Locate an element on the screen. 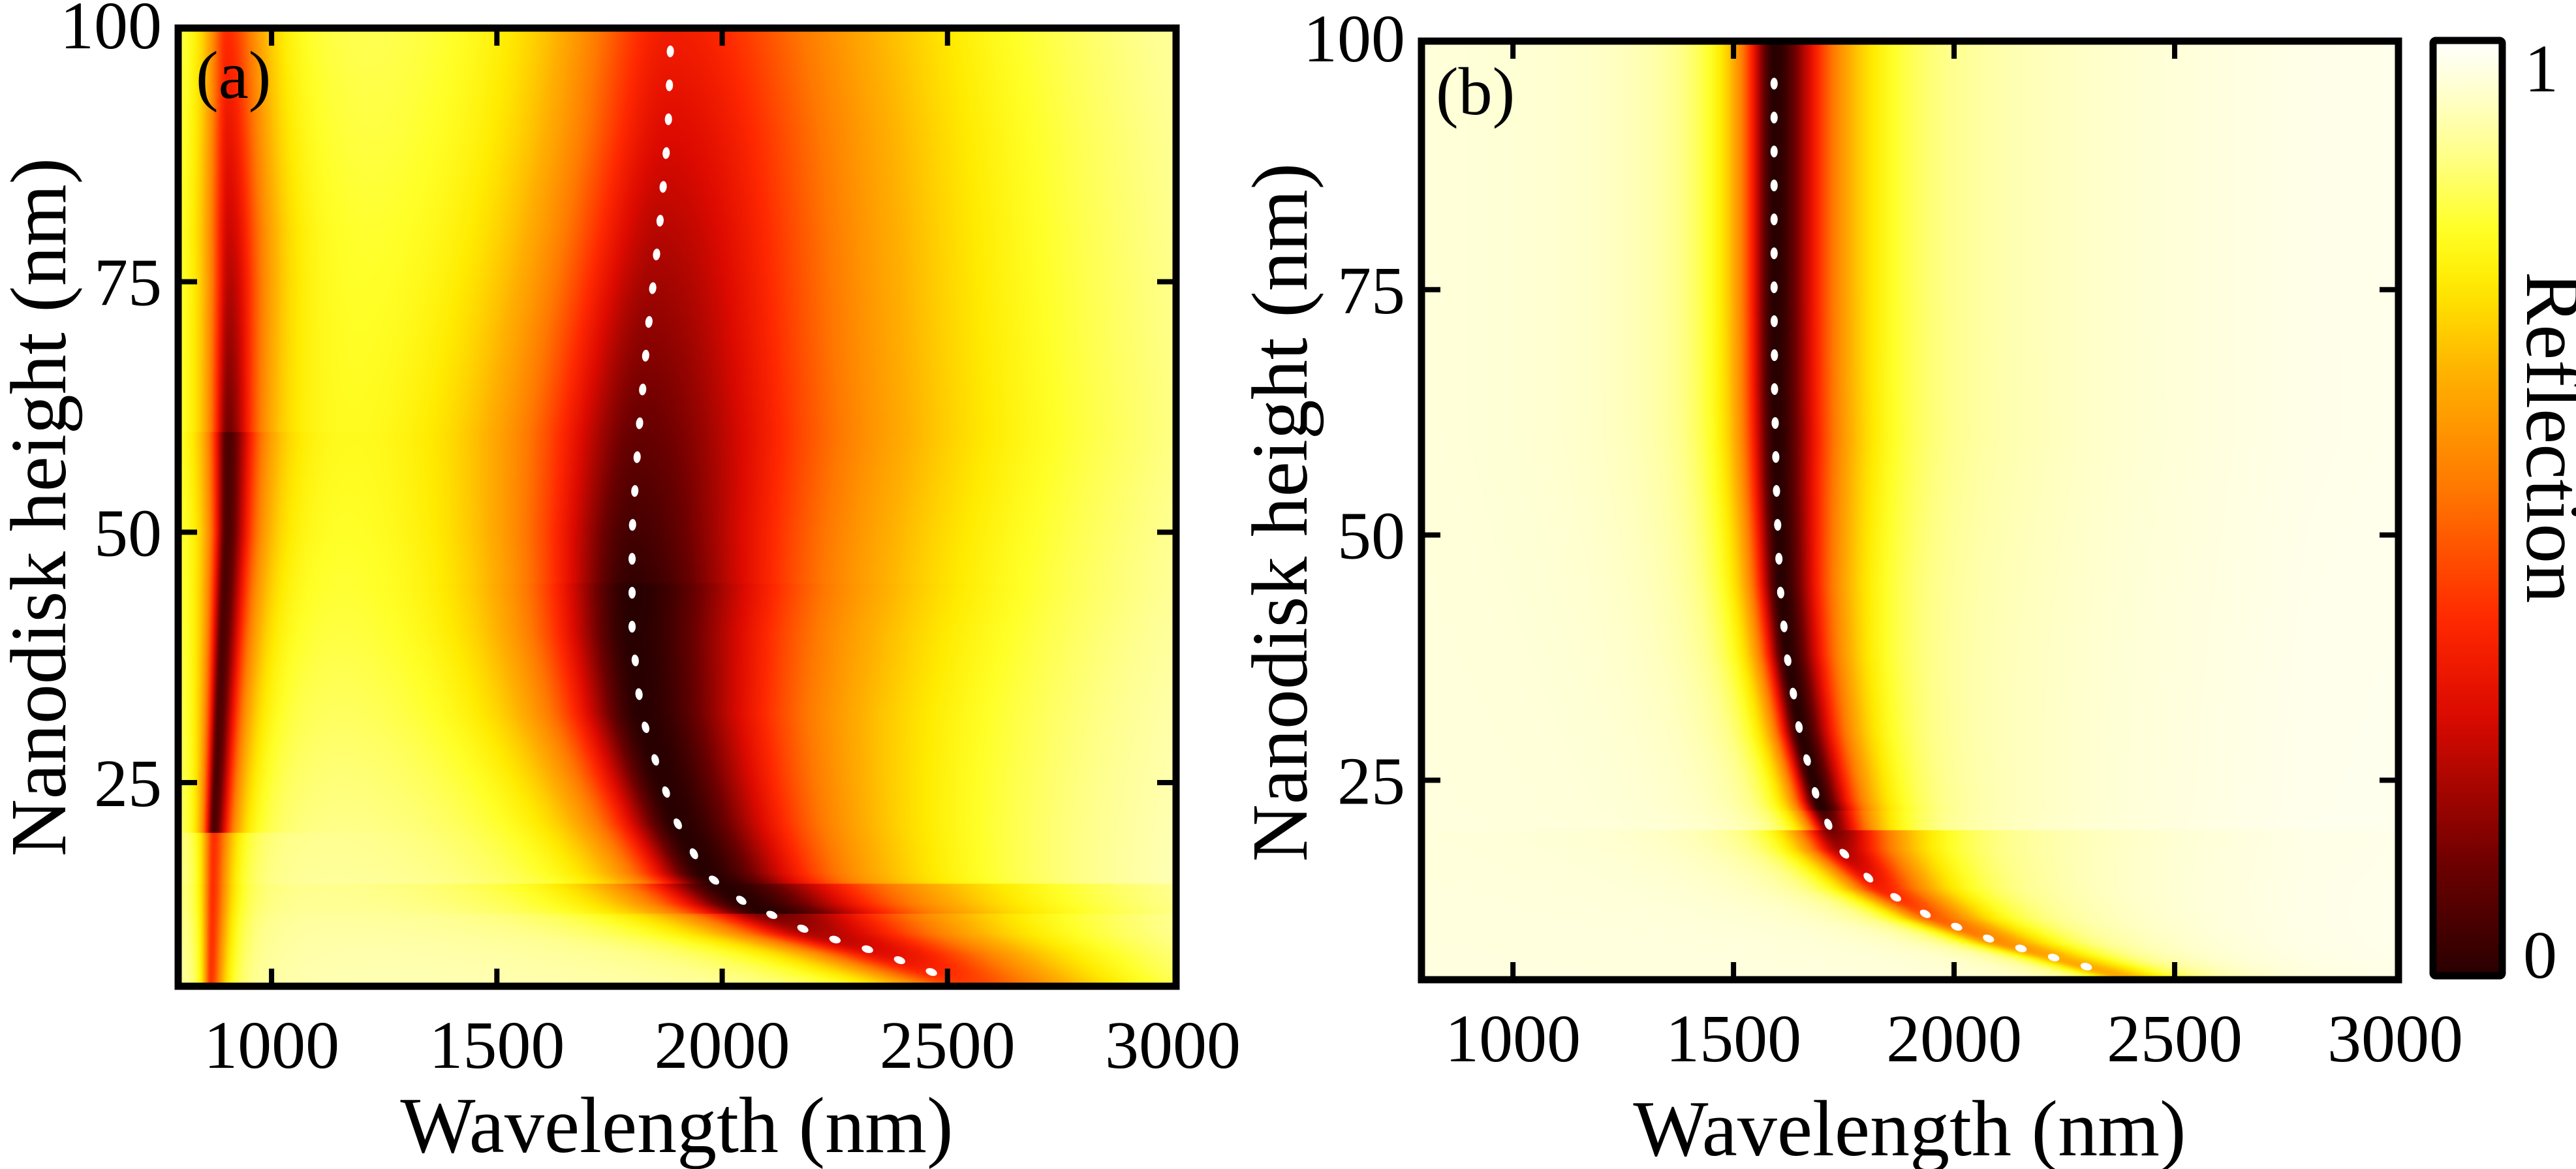 The image size is (2576, 1169). panel-tag-a: (a) is located at coordinates (233, 75).